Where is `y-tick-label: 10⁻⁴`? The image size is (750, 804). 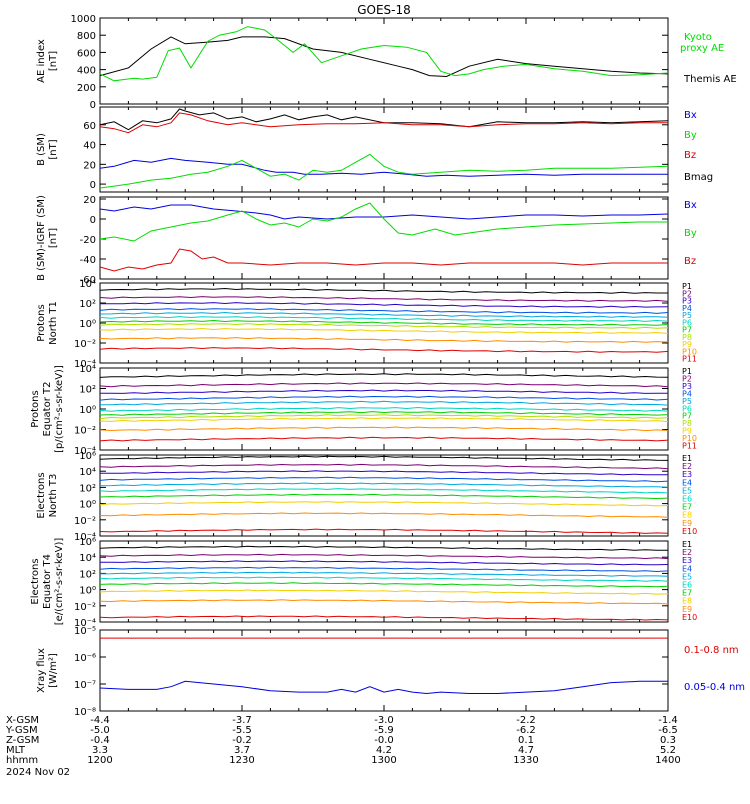 y-tick-label: 10⁻⁴ is located at coordinates (85, 364).